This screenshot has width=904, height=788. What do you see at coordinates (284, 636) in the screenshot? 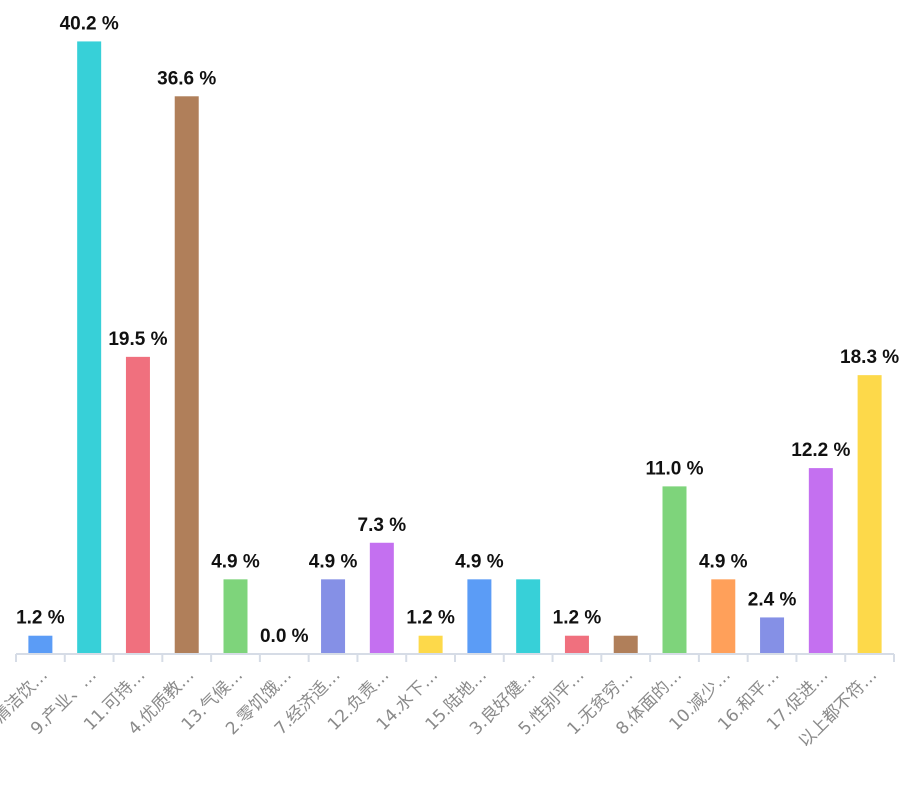
I see `bar-value-label: 0.0 %` at bounding box center [284, 636].